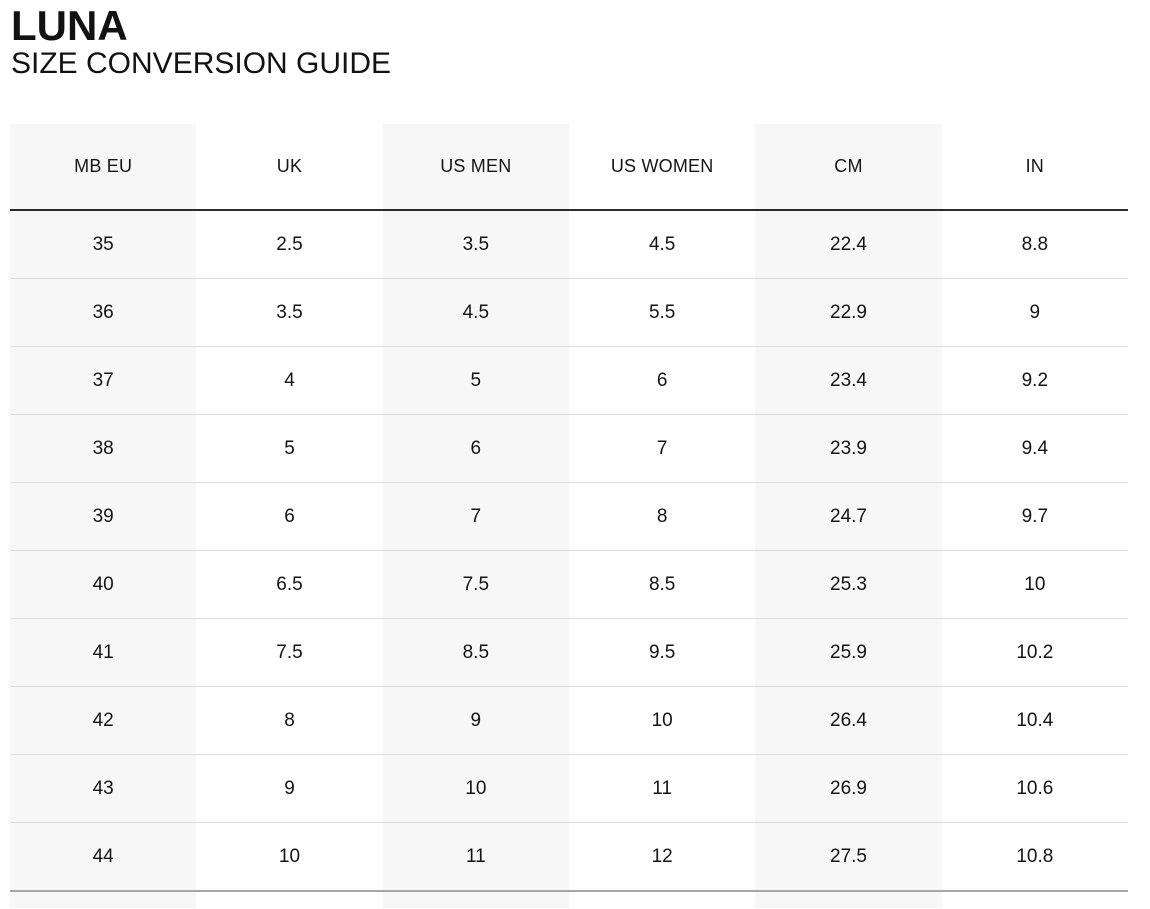 Image resolution: width=1150 pixels, height=909 pixels. Describe the element at coordinates (103, 720) in the screenshot. I see `size-cell: 42` at that location.